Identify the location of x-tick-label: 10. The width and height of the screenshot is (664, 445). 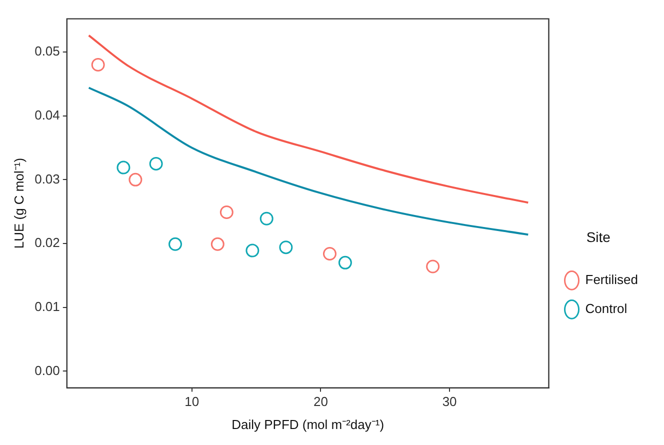
(192, 402).